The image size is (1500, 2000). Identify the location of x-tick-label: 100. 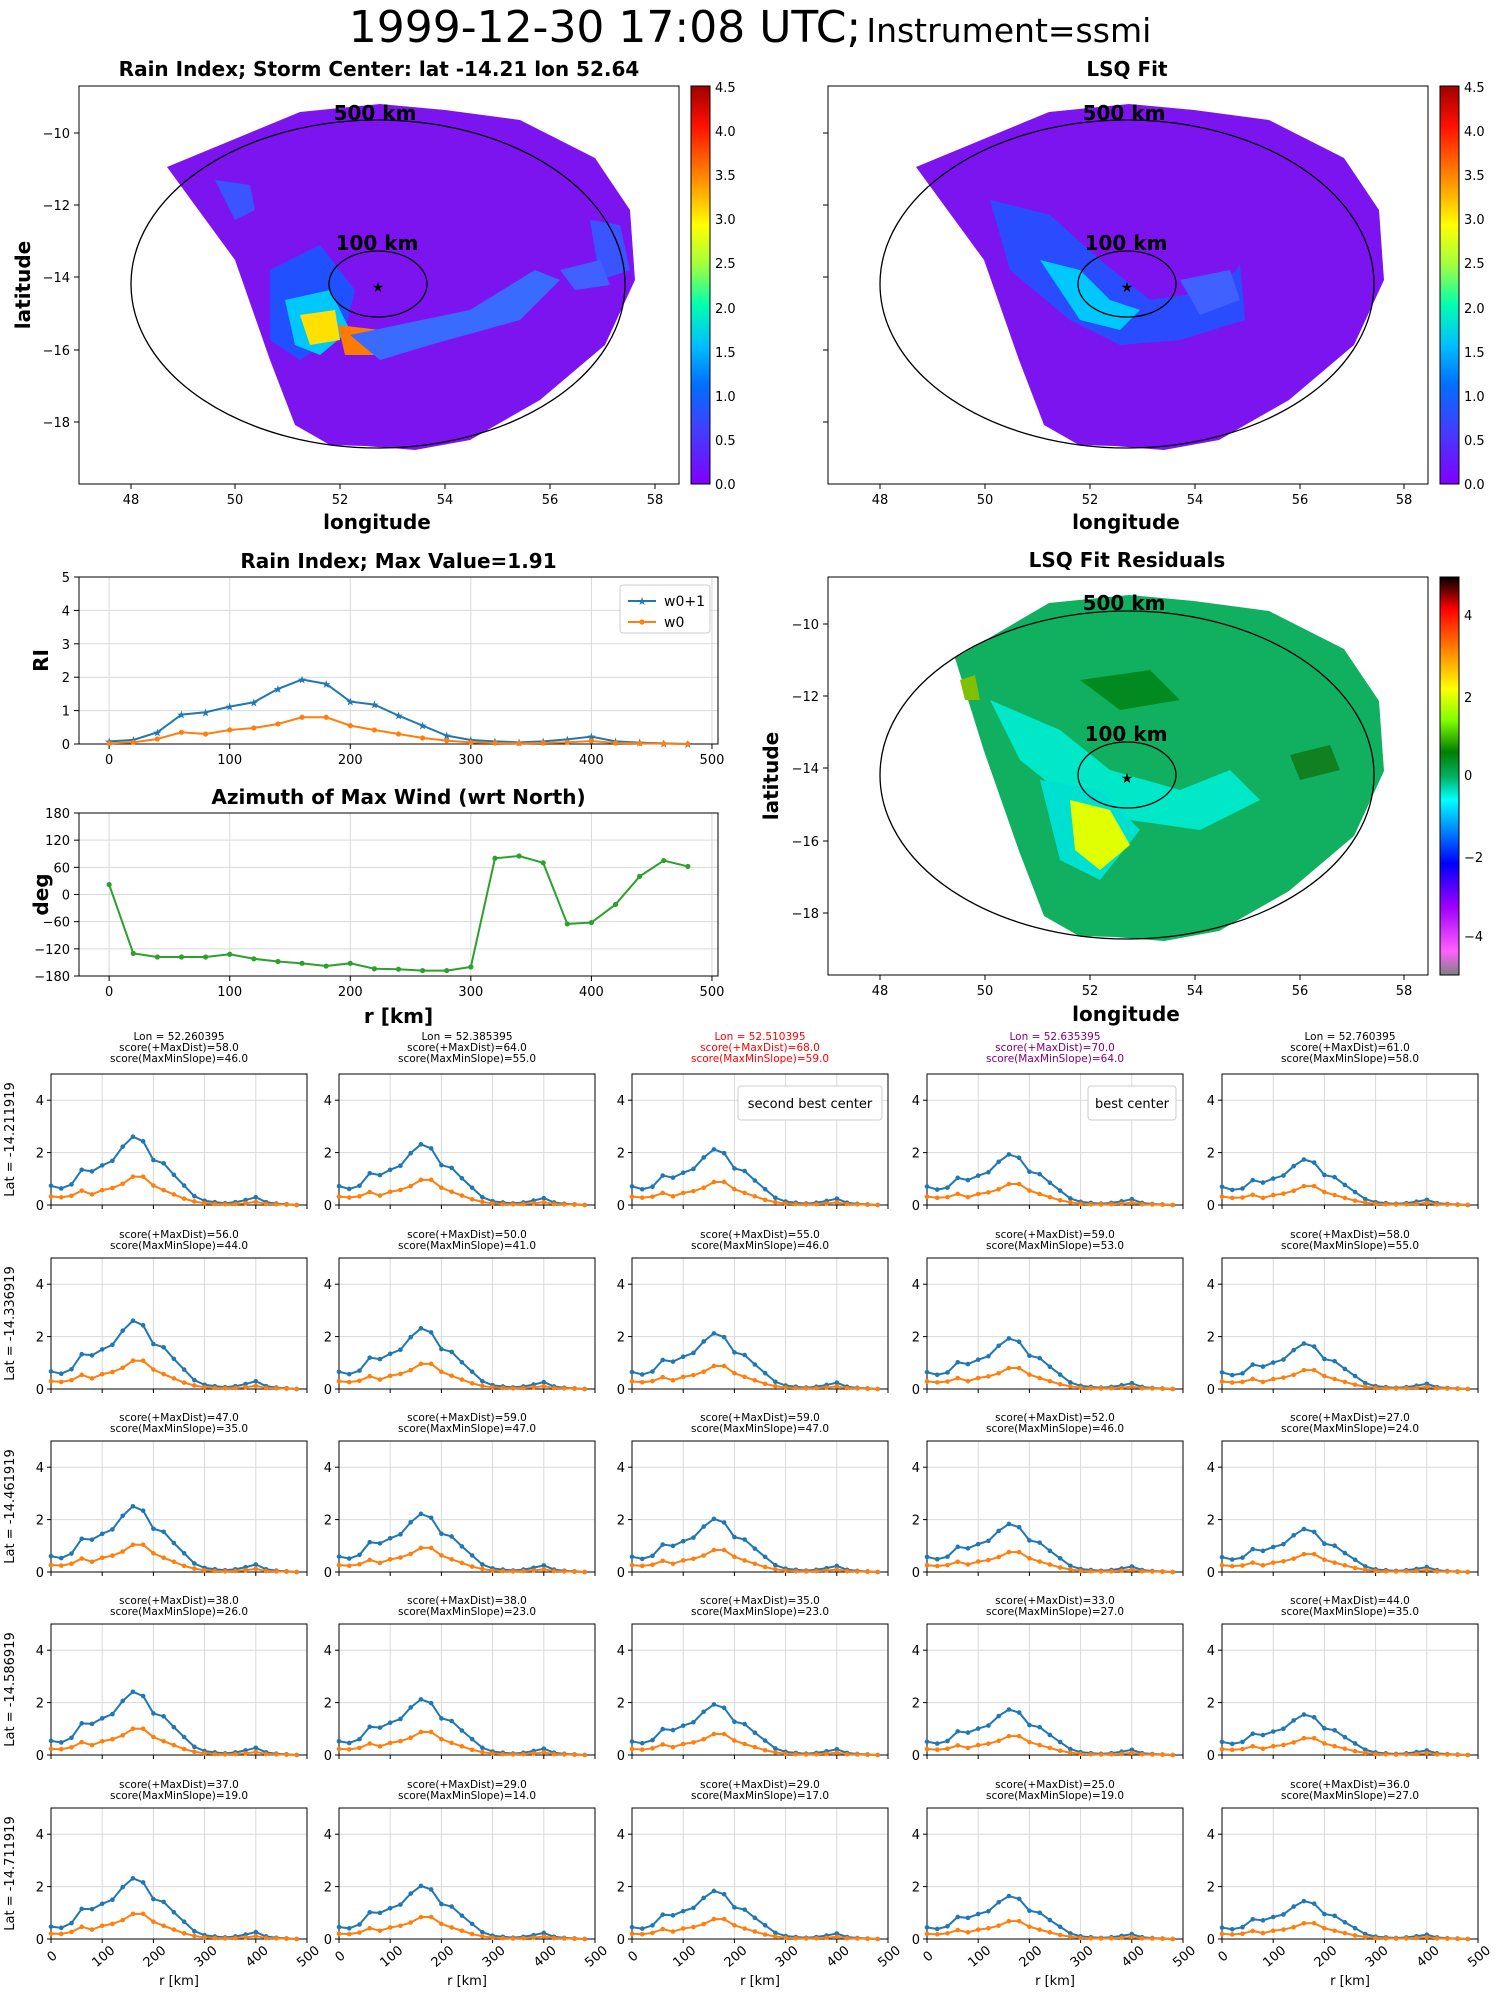
(684, 1956).